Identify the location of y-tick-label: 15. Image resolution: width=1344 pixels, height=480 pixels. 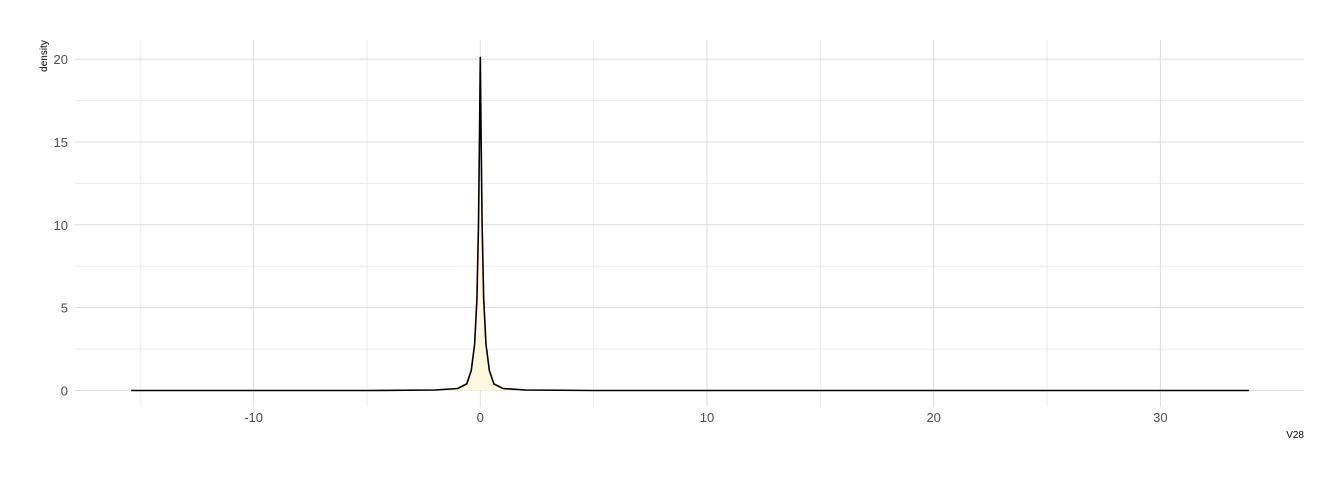
(61, 142).